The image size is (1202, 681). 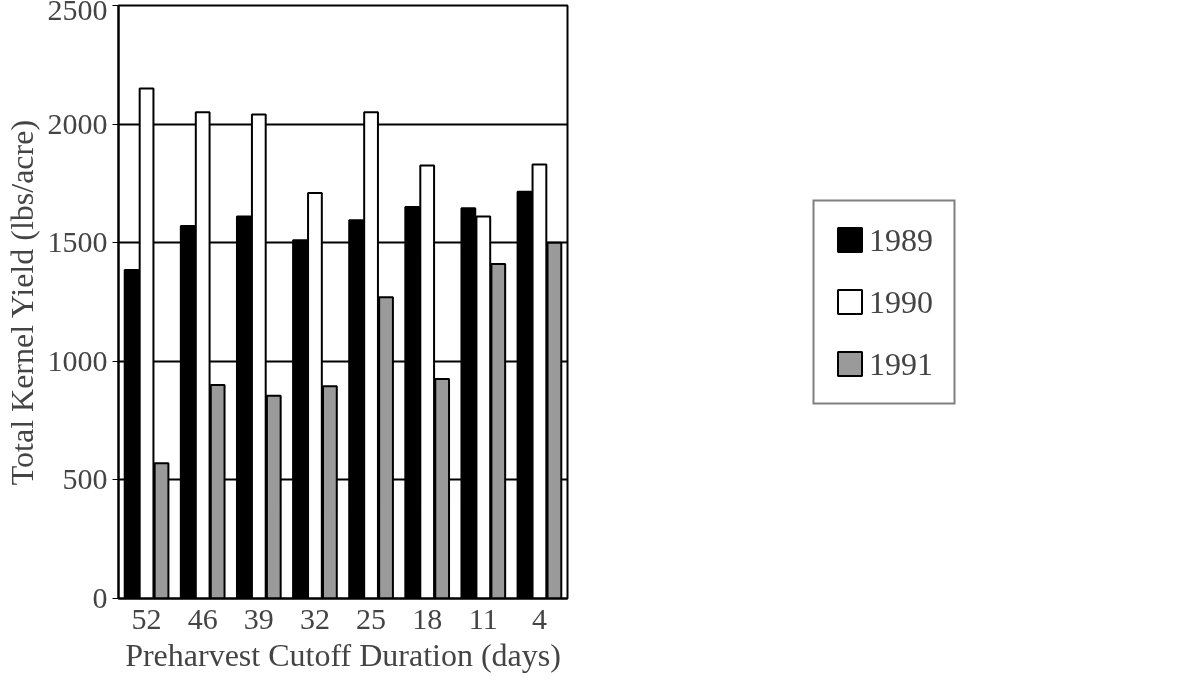 I want to click on x-tick-label: 11, so click(x=483, y=618).